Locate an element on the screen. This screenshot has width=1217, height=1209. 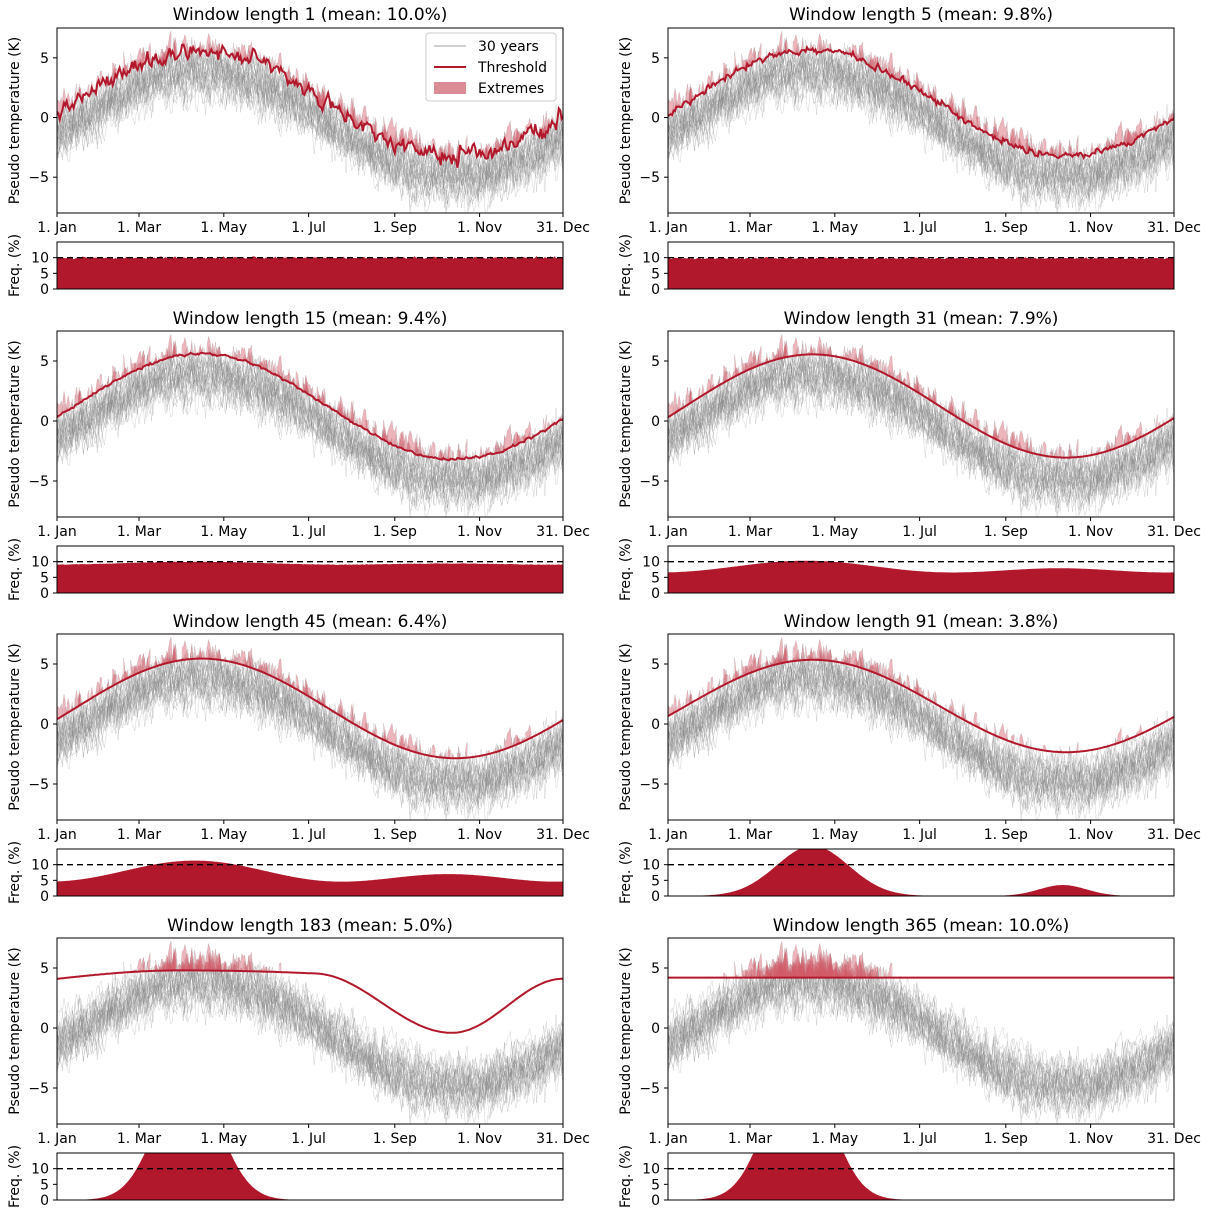
x-tick-label: 1. Jan is located at coordinates (56, 228).